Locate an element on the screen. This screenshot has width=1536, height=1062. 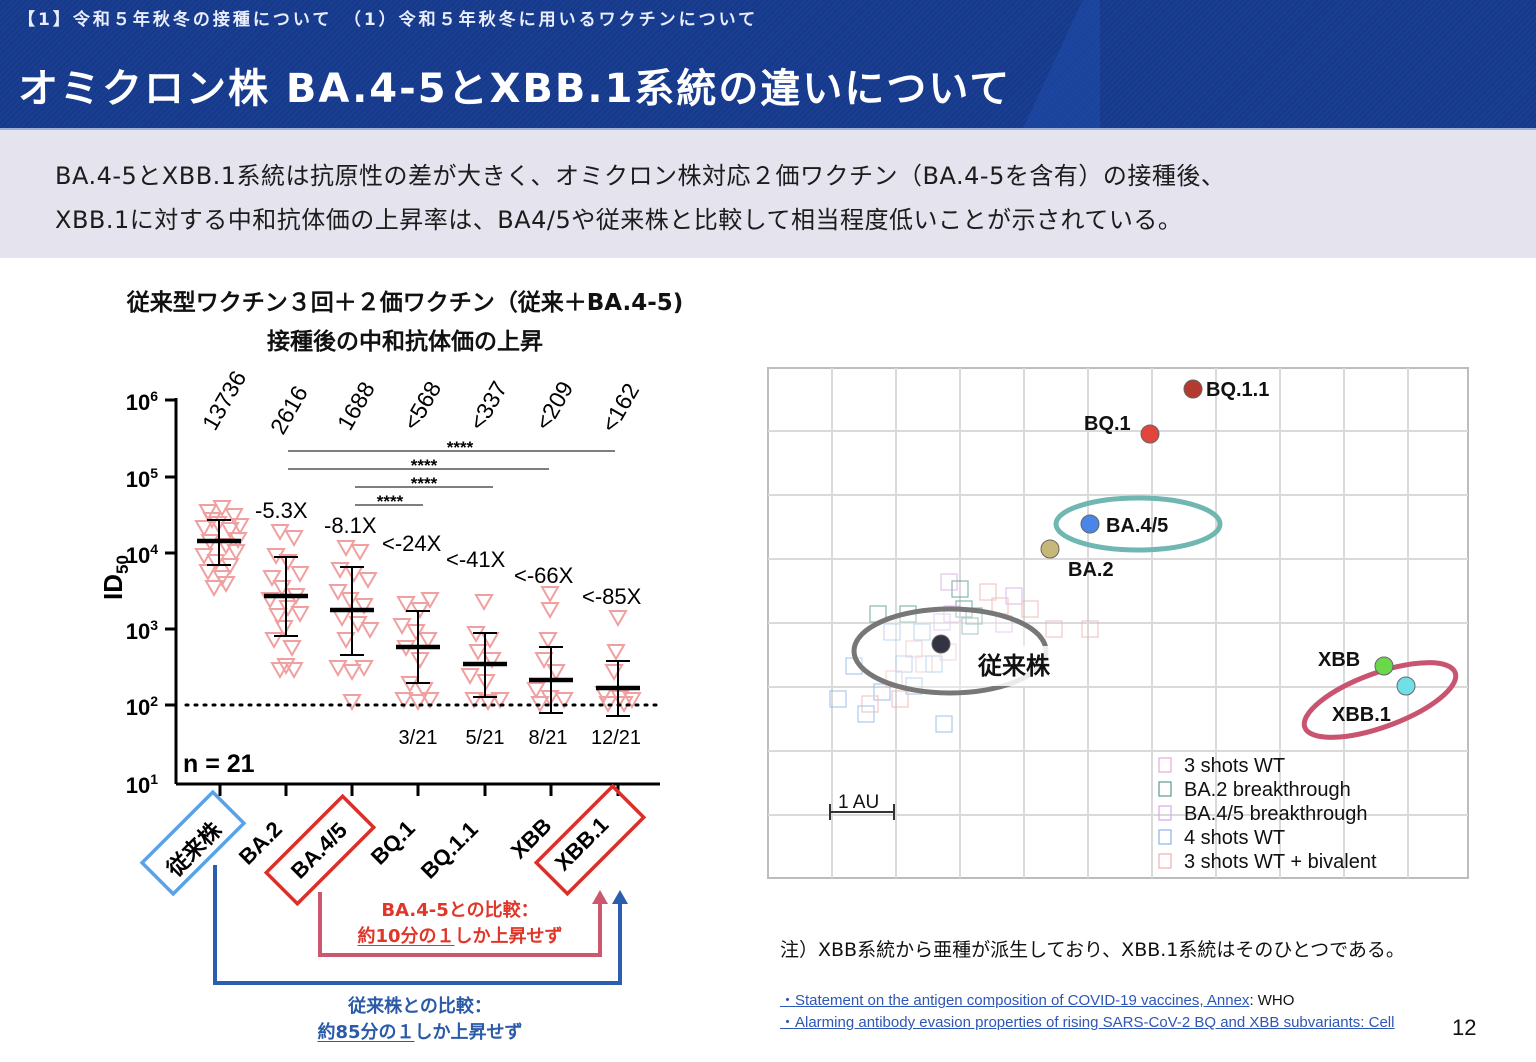
fold-change-label: <-41X is located at coordinates (476, 559).